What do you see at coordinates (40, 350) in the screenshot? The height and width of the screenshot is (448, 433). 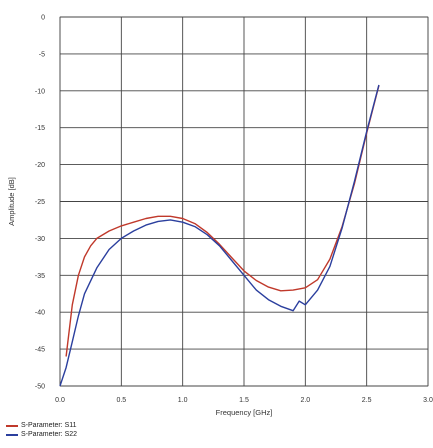 I see `y-tick-label: -45` at bounding box center [40, 350].